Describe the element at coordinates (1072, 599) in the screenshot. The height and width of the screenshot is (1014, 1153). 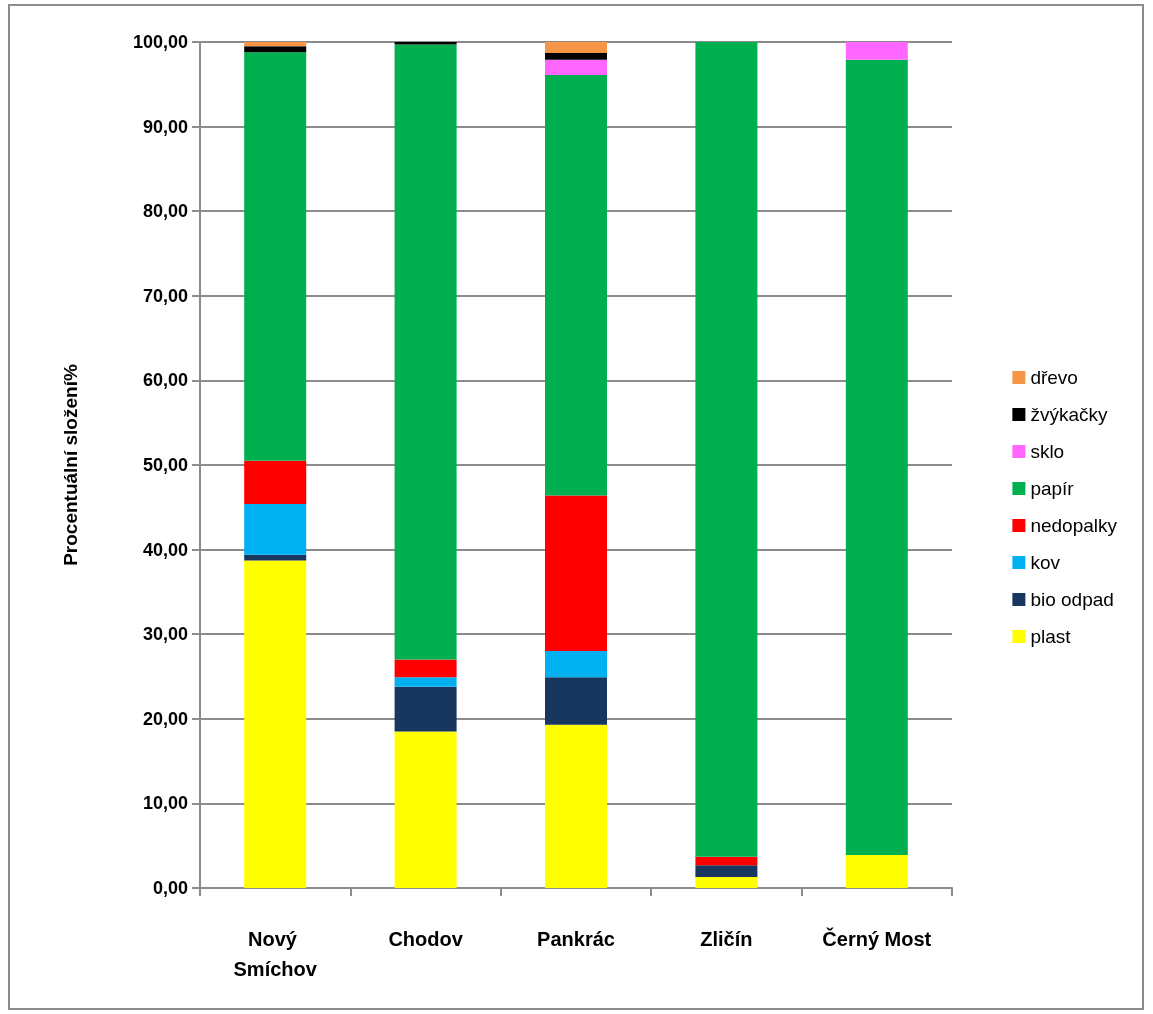
I see `legend-label: bio odpad` at that location.